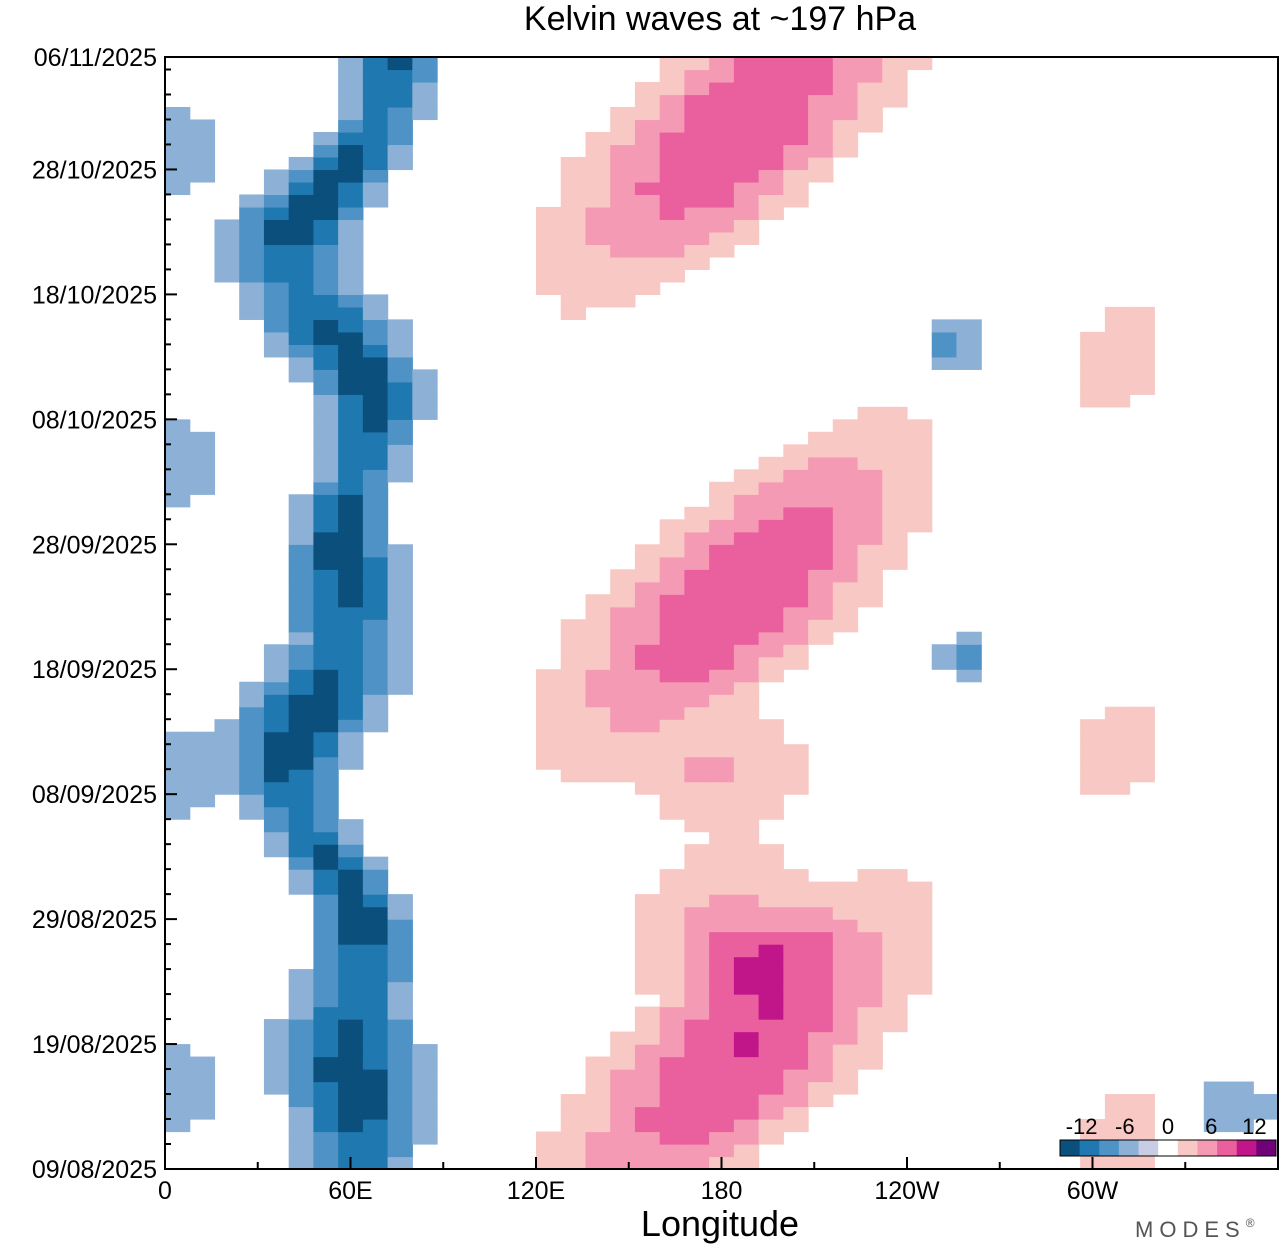 The image size is (1280, 1249). Describe the element at coordinates (718, 1181) in the screenshot. I see `x-axis: 0 60E 120E 180 120W 60W` at that location.